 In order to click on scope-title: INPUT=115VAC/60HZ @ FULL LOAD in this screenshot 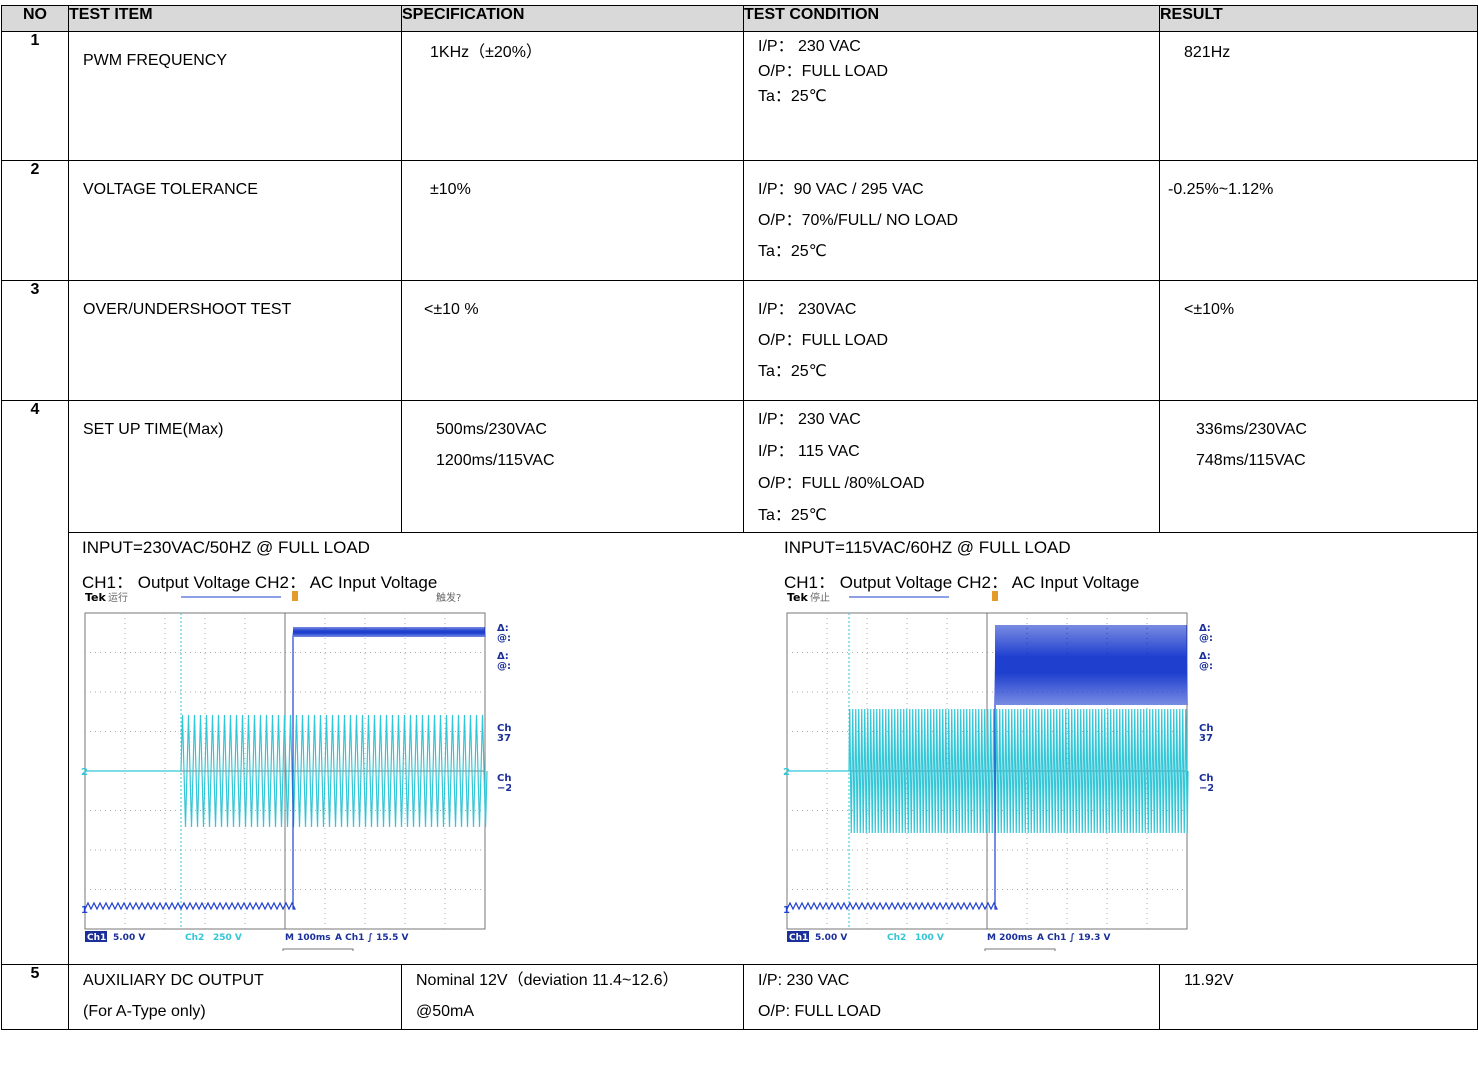, I will do `click(927, 547)`.